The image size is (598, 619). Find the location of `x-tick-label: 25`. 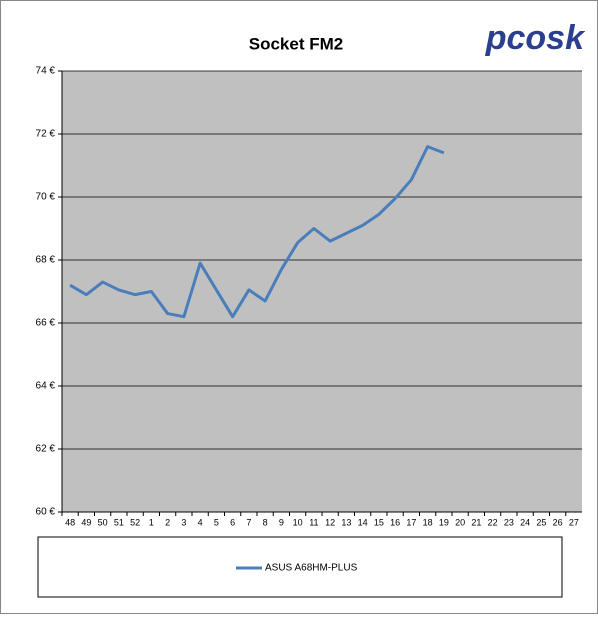

x-tick-label: 25 is located at coordinates (541, 522).